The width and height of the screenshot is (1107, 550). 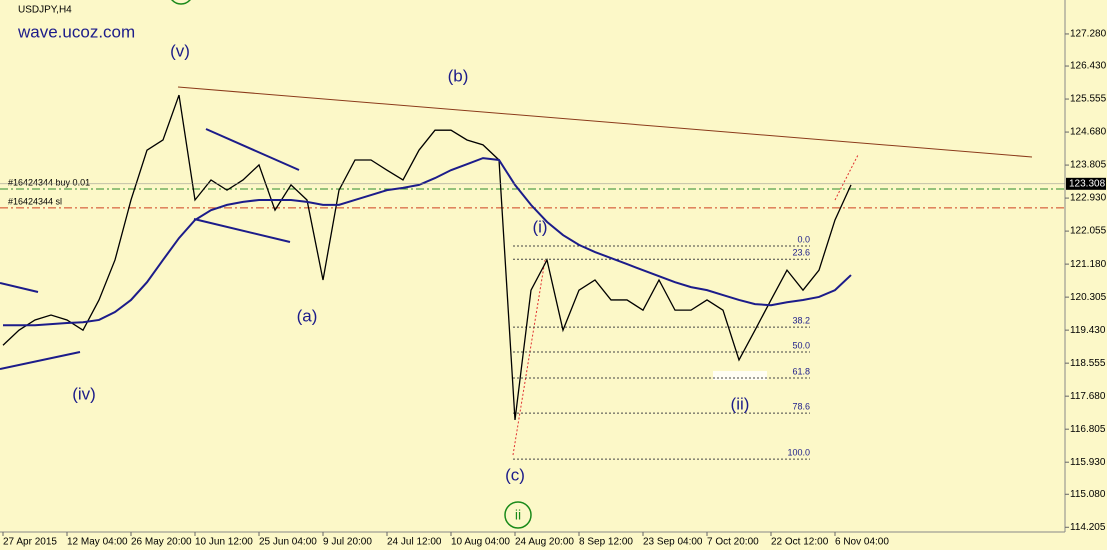 What do you see at coordinates (605, 122) in the screenshot?
I see `trend-line` at bounding box center [605, 122].